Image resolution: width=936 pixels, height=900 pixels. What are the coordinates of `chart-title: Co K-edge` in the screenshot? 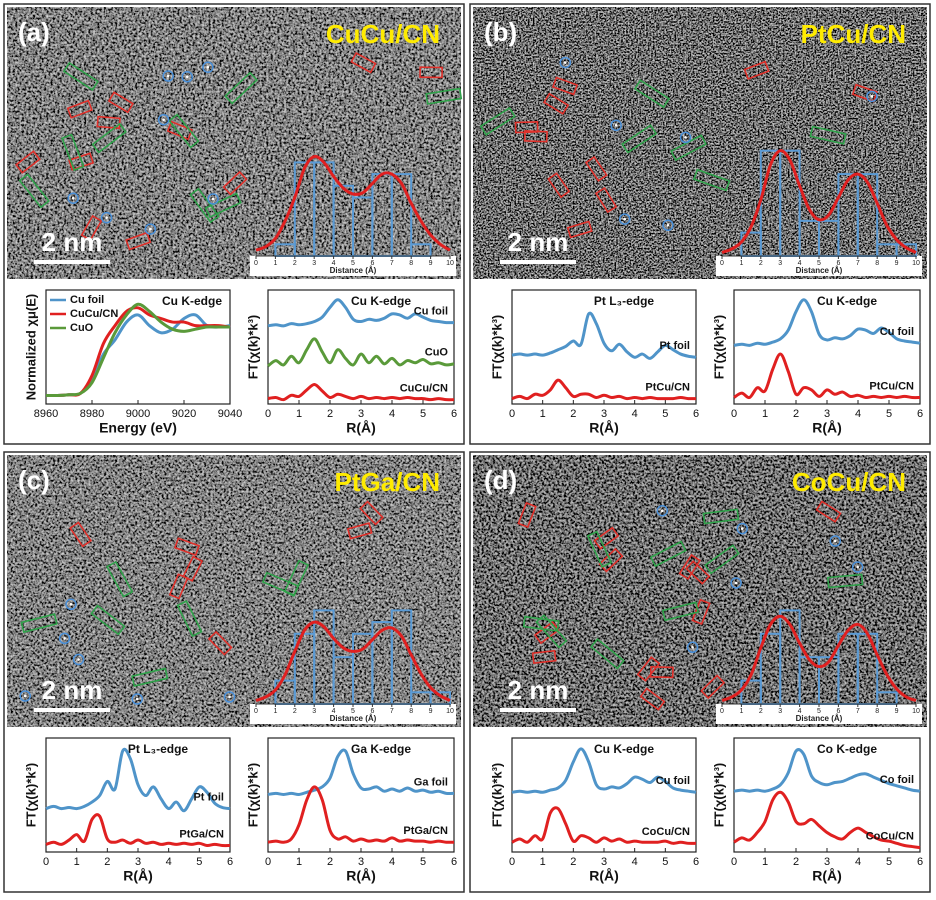 It's located at (847, 749).